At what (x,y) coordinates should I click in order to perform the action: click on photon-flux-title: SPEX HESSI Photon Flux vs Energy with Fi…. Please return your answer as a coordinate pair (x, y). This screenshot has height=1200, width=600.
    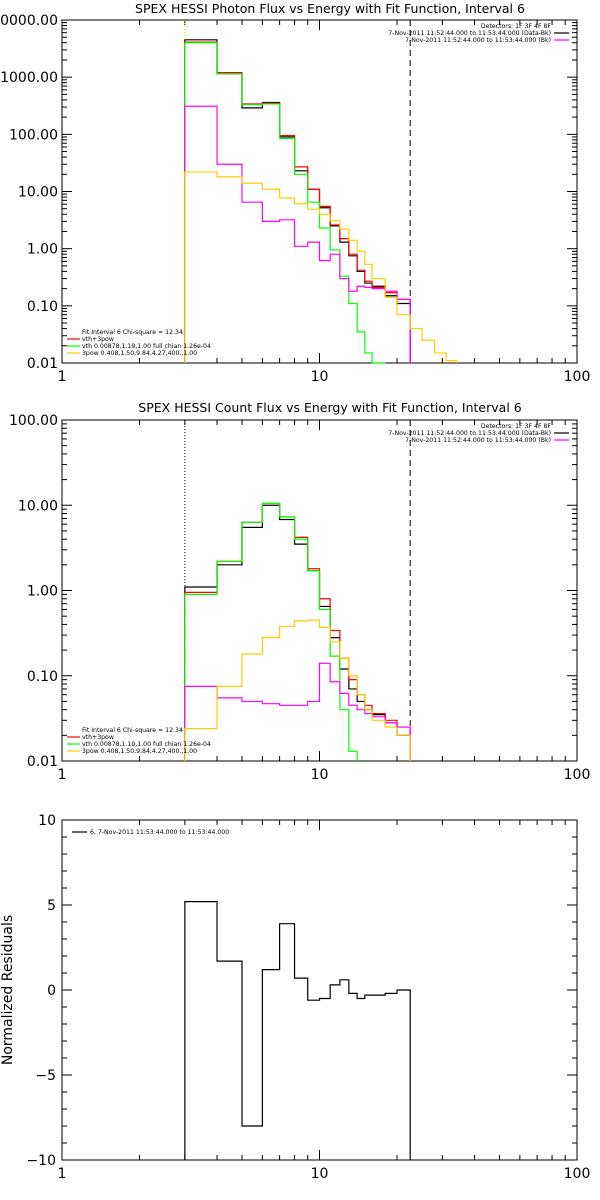
    Looking at the image, I should click on (330, 8).